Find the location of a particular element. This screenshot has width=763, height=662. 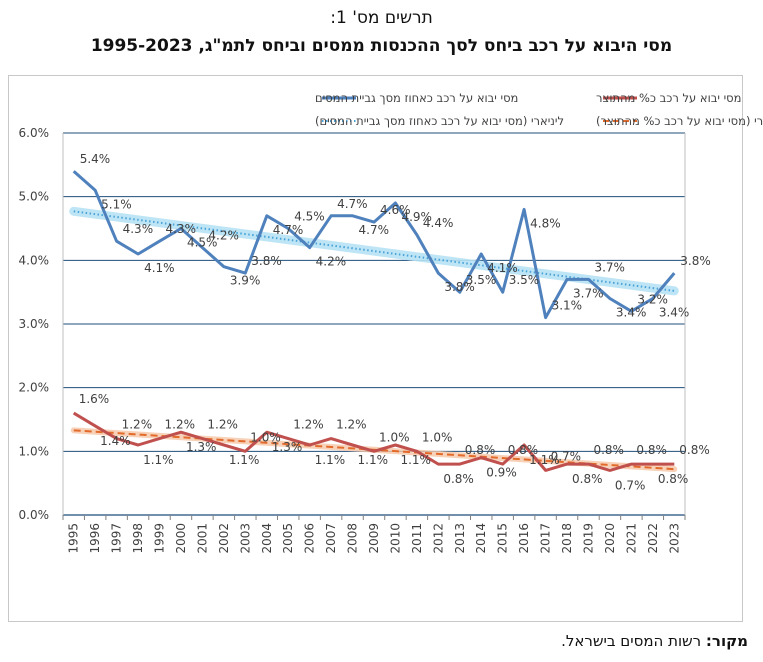

x-tick-label: 2000 is located at coordinates (181, 538).